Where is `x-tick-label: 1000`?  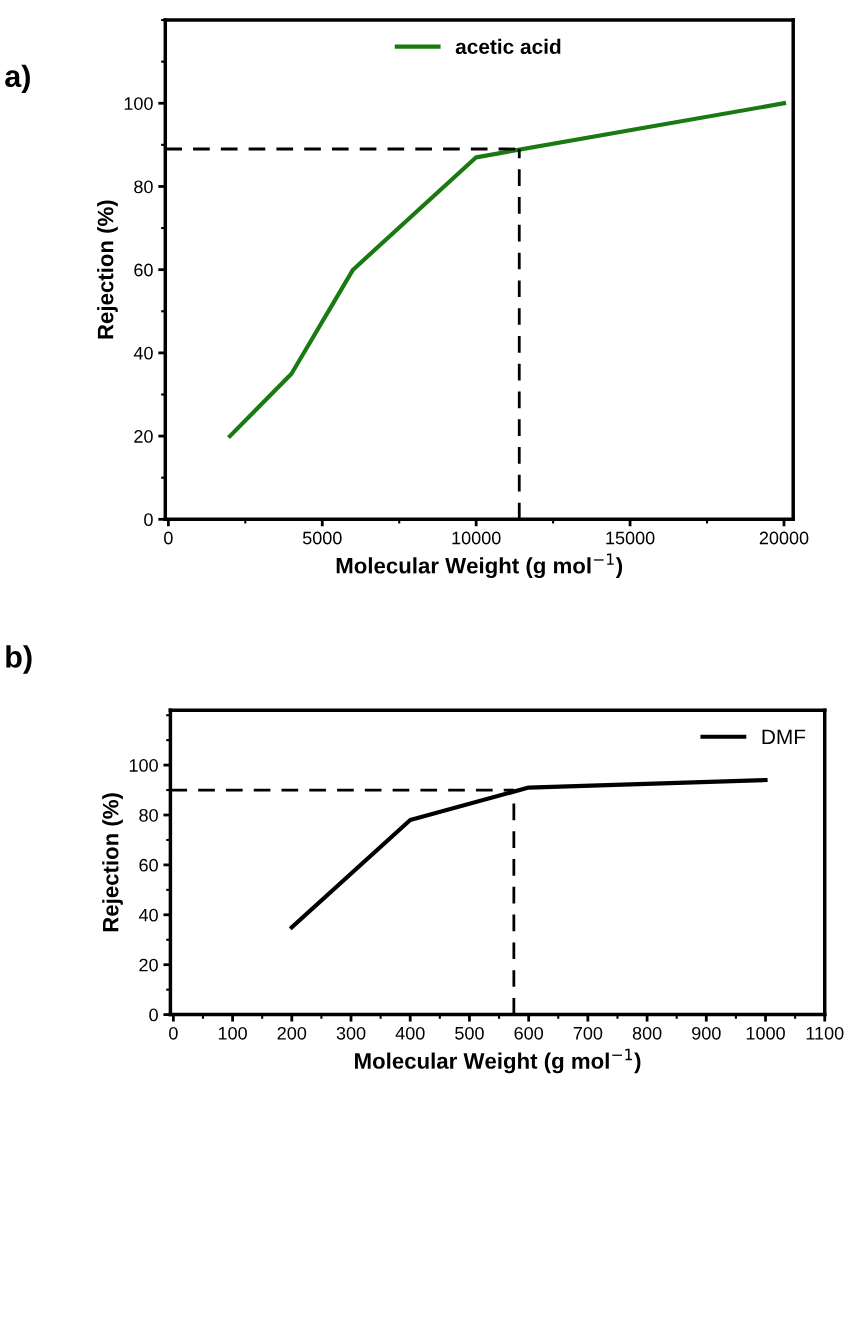
x-tick-label: 1000 is located at coordinates (765, 1033).